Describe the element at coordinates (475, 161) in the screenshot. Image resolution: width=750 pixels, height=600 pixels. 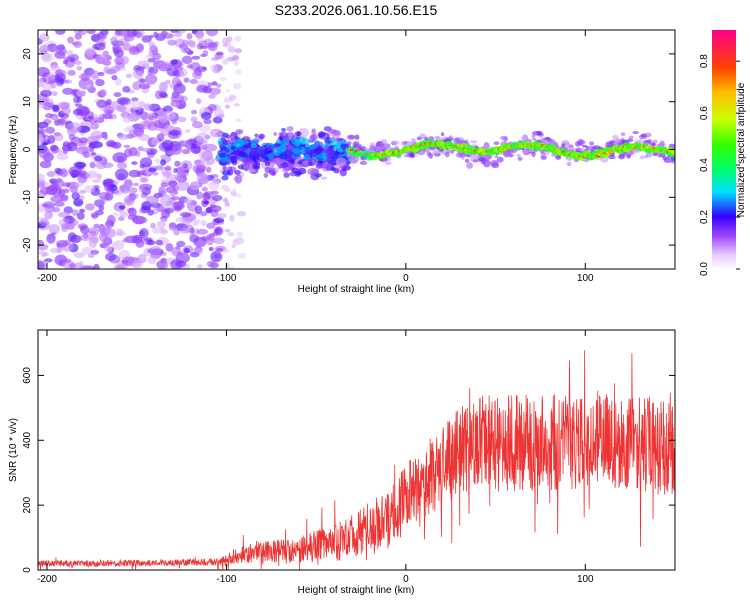
I see `heatmap-cell-1947` at that location.